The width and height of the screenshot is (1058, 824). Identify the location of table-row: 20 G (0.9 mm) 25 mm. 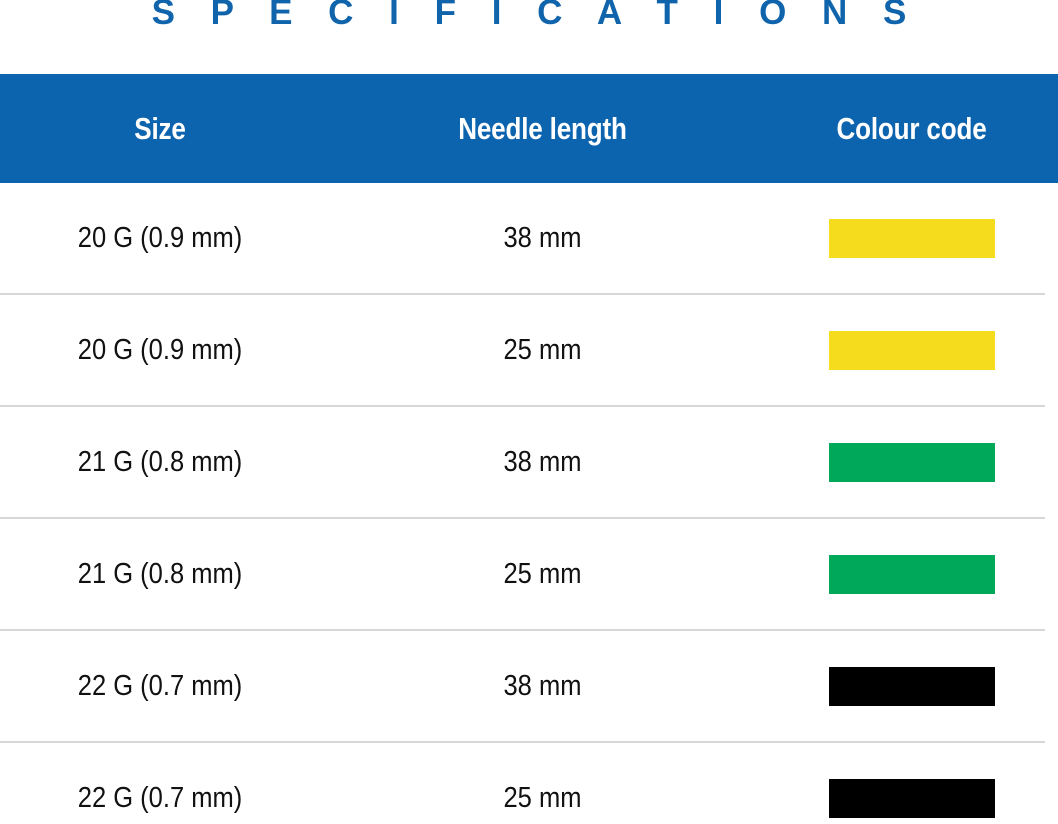
(529, 349).